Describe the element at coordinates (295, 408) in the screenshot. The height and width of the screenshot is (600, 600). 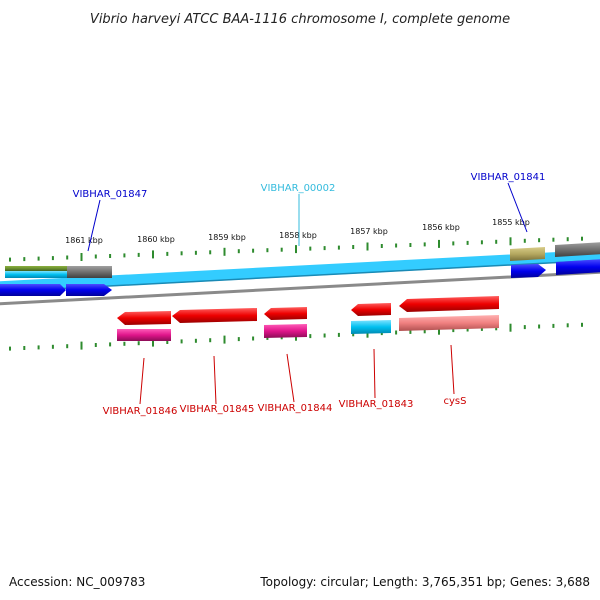
I see `label-vibhar-01844: VIBHAR_01844` at that location.